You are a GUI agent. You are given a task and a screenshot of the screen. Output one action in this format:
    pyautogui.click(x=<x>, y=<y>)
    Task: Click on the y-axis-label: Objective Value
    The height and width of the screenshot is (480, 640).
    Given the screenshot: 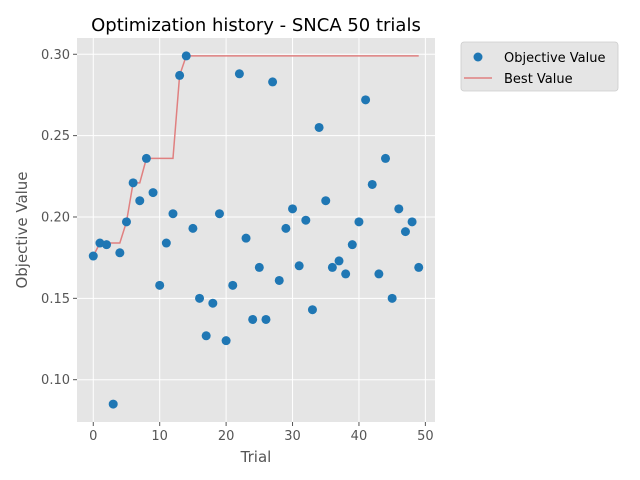 What is the action you would take?
    pyautogui.click(x=22, y=229)
    